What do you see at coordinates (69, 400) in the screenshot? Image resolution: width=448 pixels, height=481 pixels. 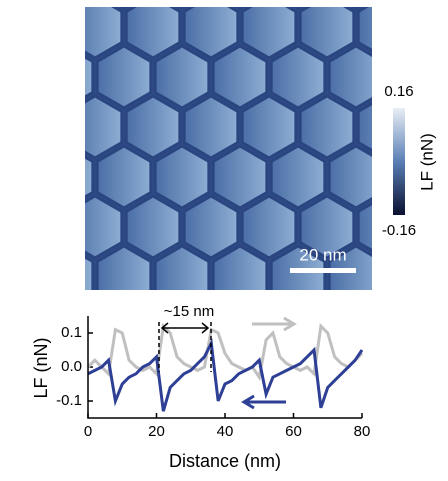 I see `y-tick-label: -0.1` at bounding box center [69, 400].